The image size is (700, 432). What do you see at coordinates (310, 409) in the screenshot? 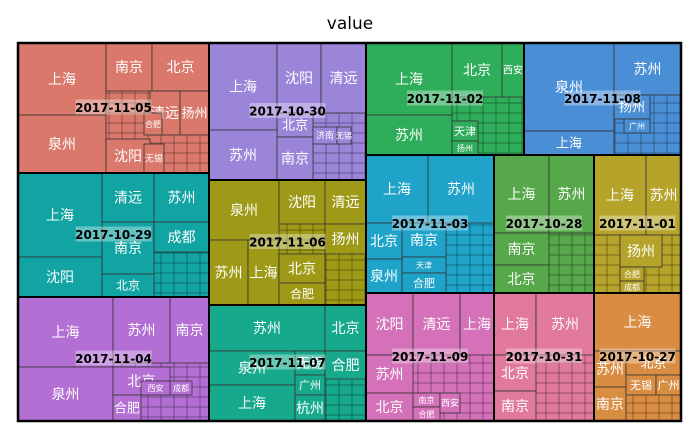
I see `cell-label: 杭州` at bounding box center [310, 409].